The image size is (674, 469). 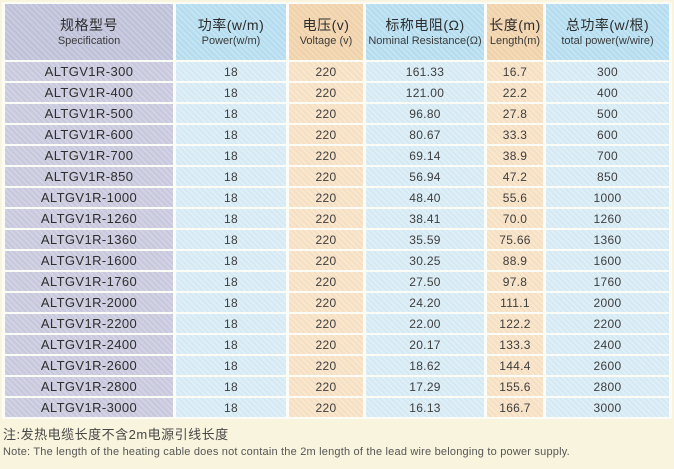 I want to click on header-power-zh: 功率(w/m), so click(x=231, y=24).